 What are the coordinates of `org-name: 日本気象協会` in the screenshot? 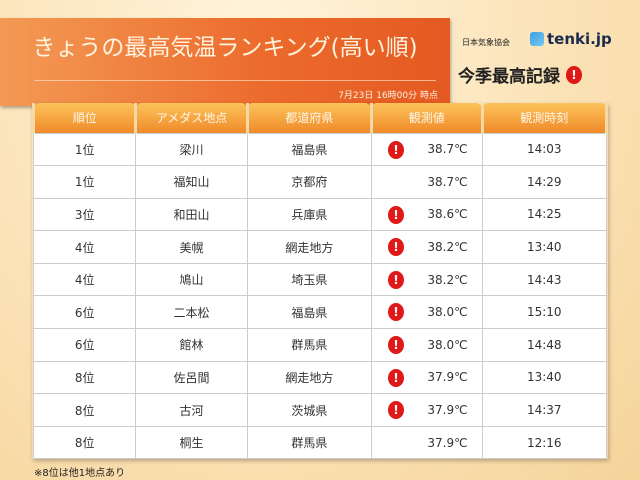 It's located at (486, 42).